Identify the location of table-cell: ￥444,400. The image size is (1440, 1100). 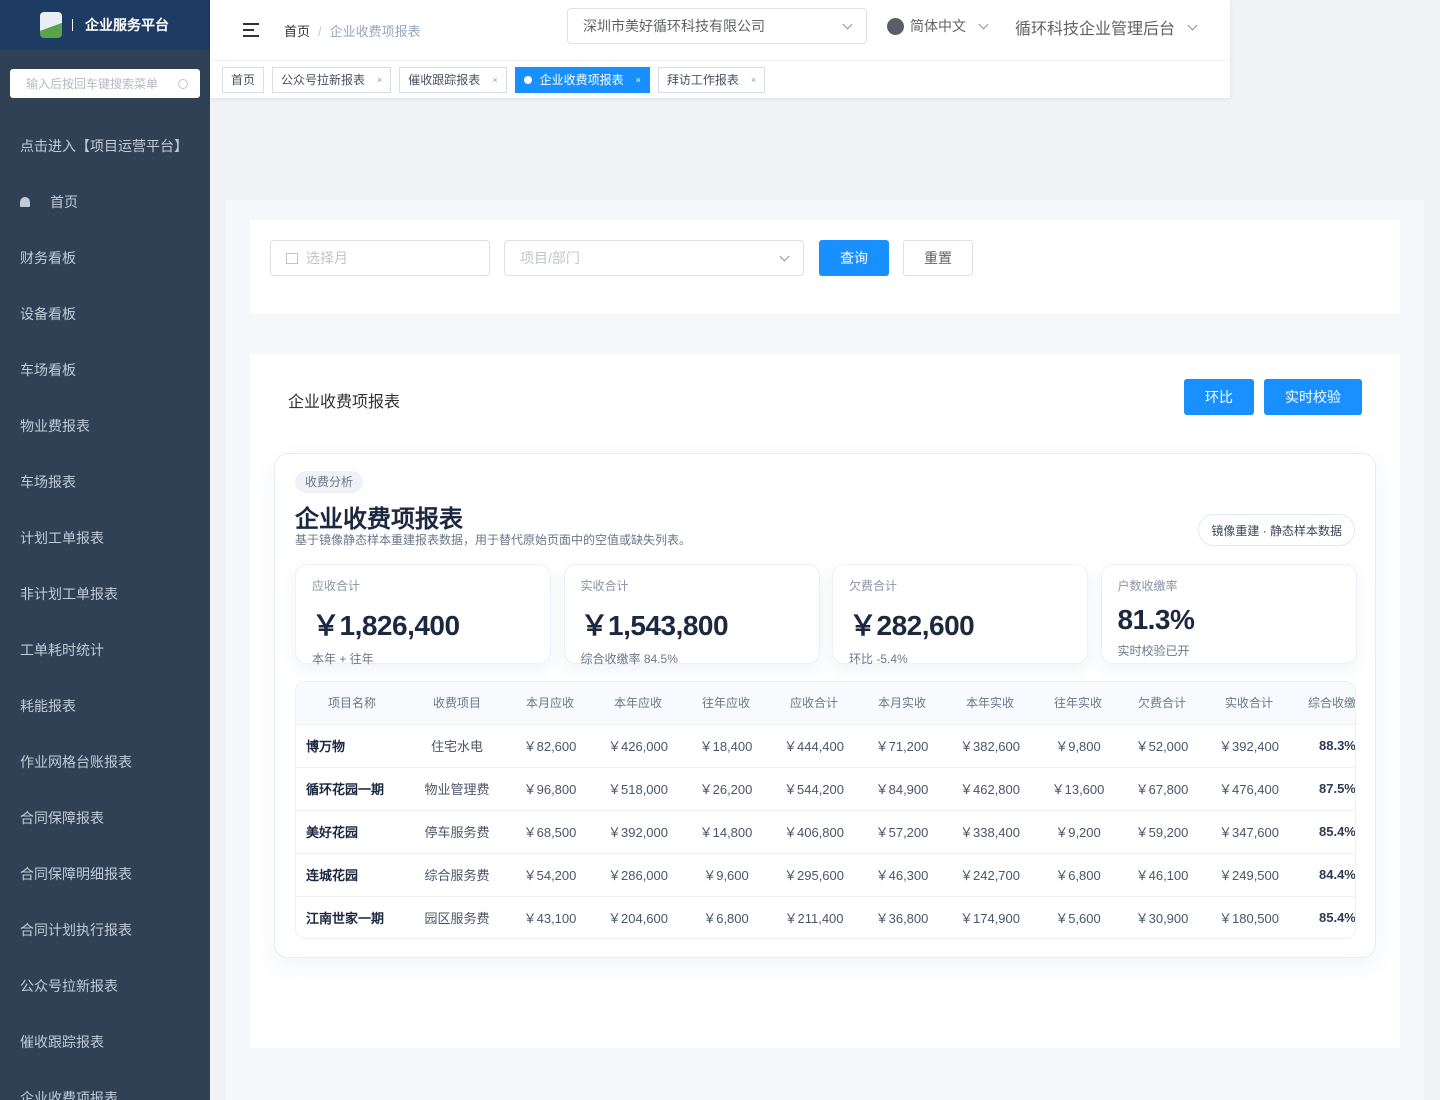
(814, 745).